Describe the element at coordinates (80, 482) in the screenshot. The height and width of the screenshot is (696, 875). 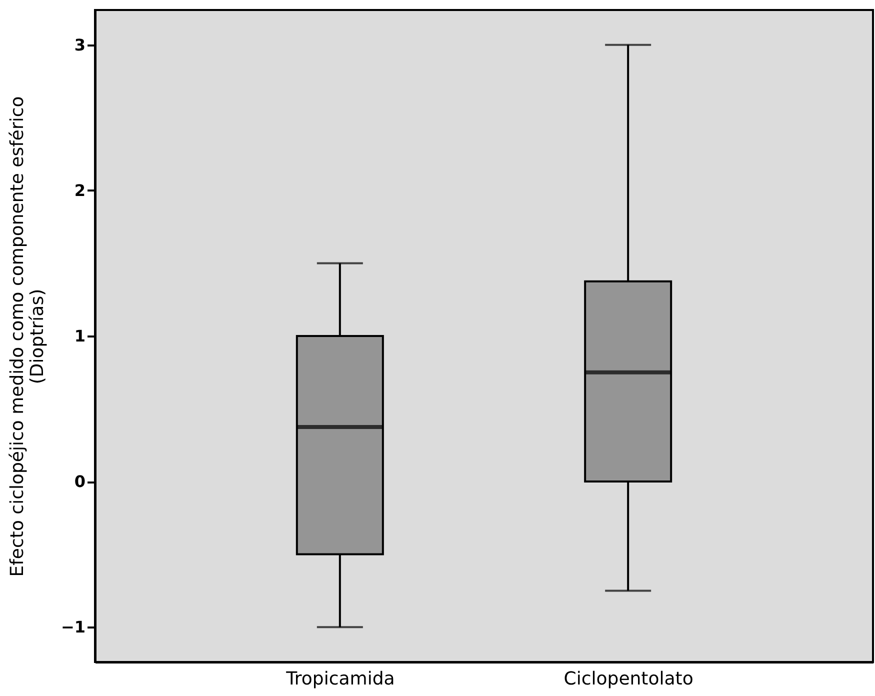
I see `y-tick-label: 0` at that location.